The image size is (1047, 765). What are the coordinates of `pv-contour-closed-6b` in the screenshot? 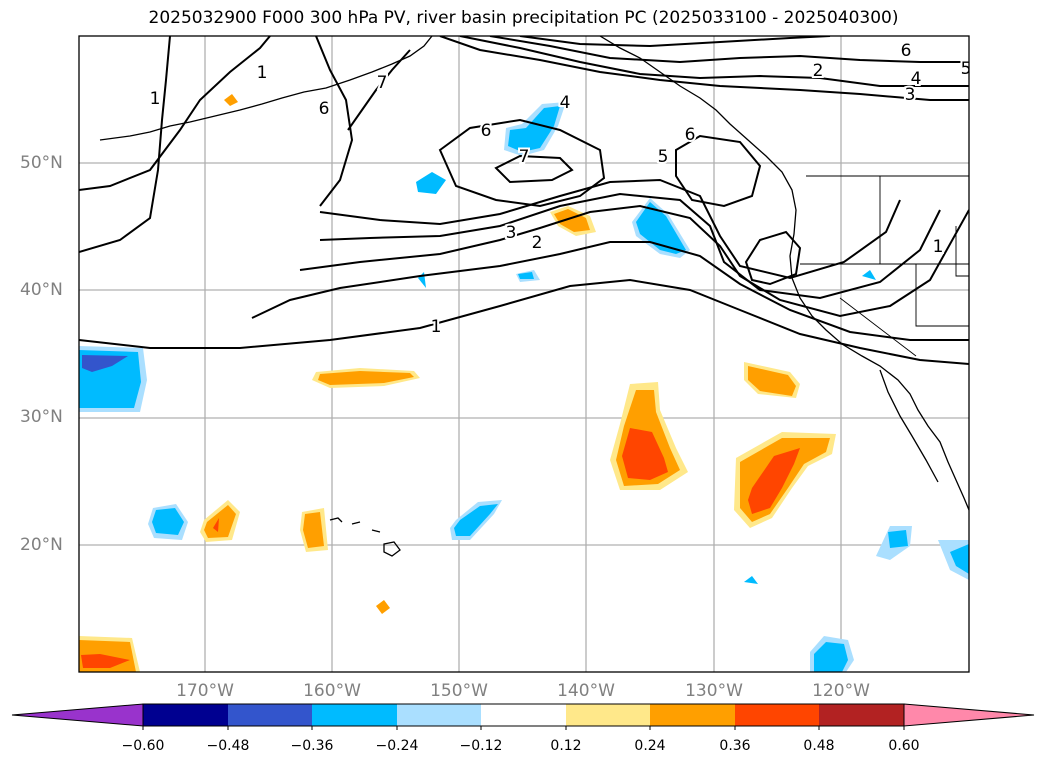 It's located at (718, 171).